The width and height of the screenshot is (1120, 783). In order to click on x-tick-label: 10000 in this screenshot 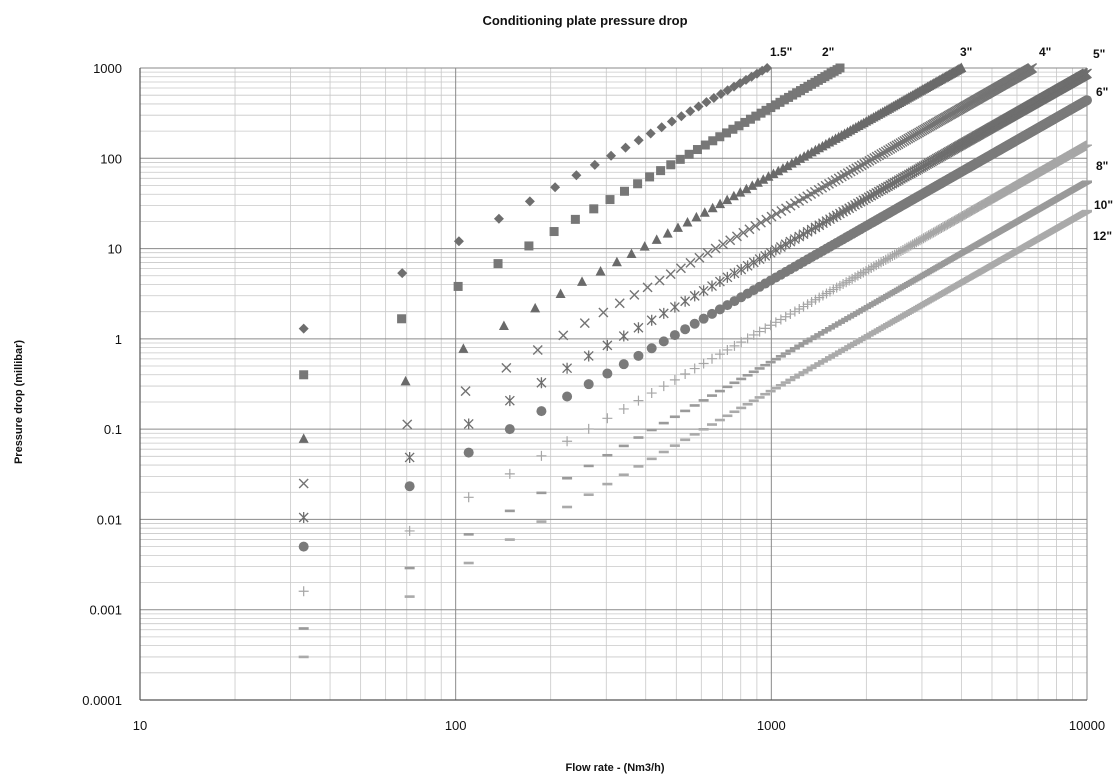, I will do `click(1087, 725)`.